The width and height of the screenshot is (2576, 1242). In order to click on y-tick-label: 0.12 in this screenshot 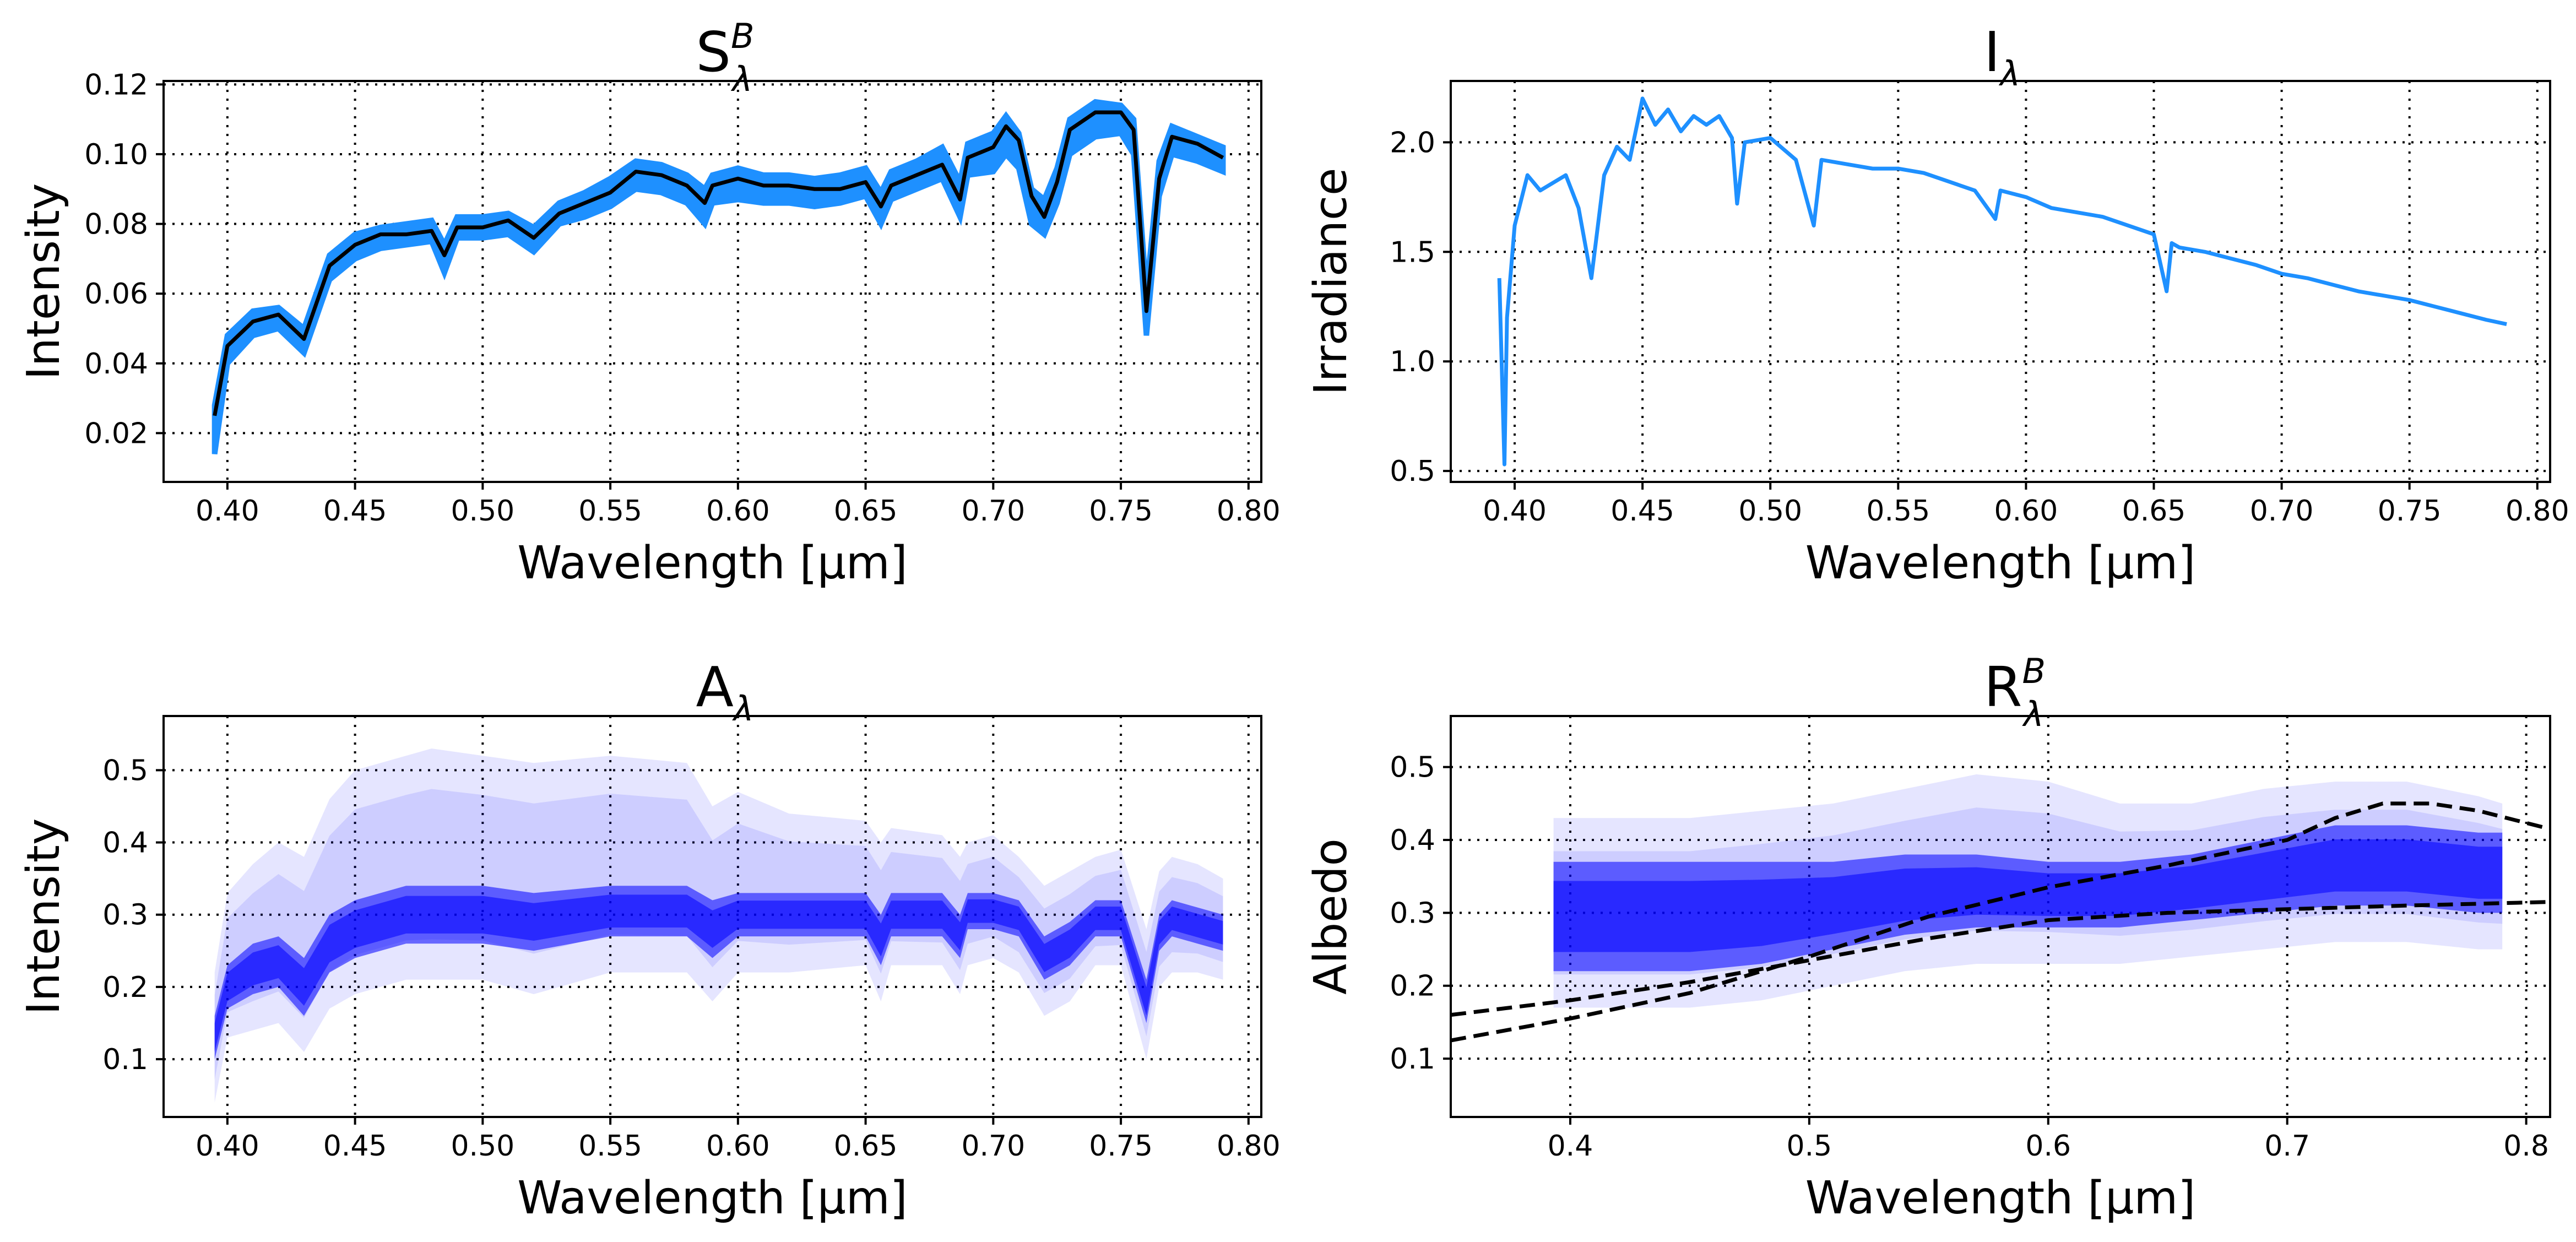, I will do `click(116, 84)`.